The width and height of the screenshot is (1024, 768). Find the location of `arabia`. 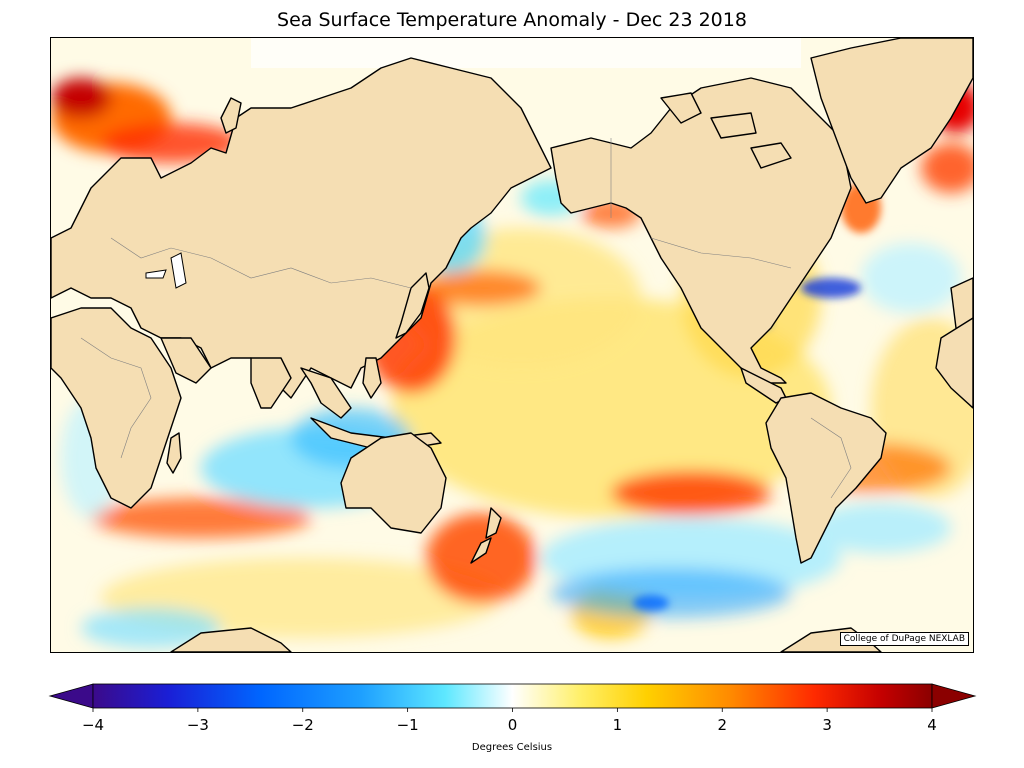

arabia is located at coordinates (186, 360).